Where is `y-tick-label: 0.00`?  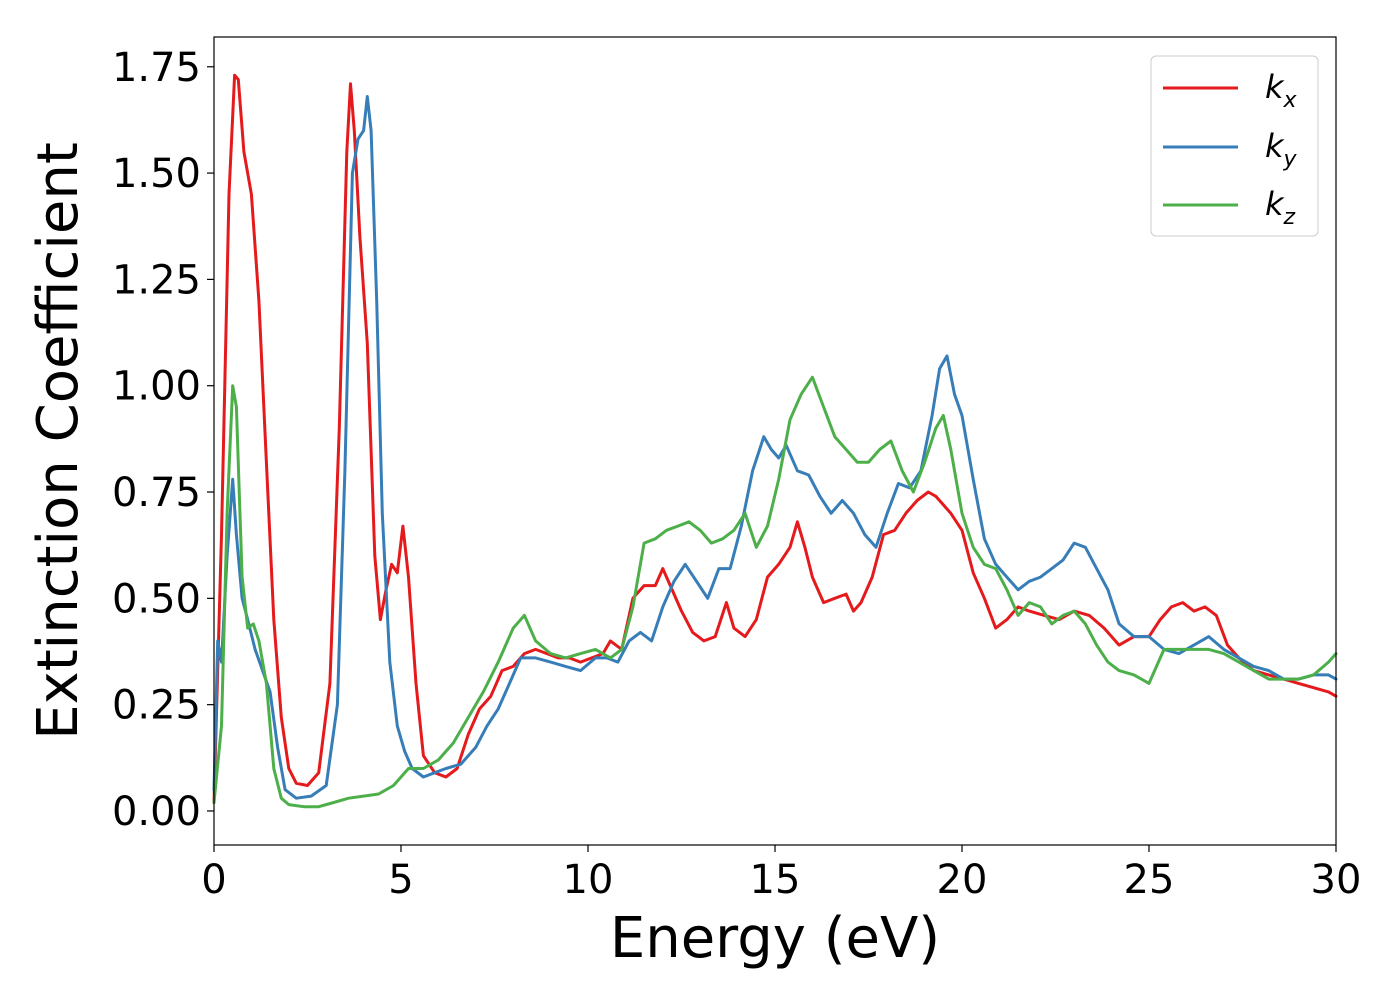
y-tick-label: 0.00 is located at coordinates (156, 812).